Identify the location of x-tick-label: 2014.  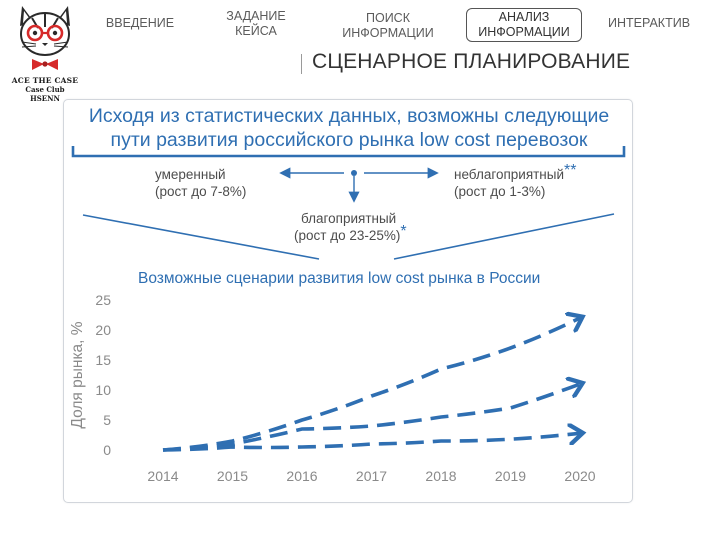
(162, 476).